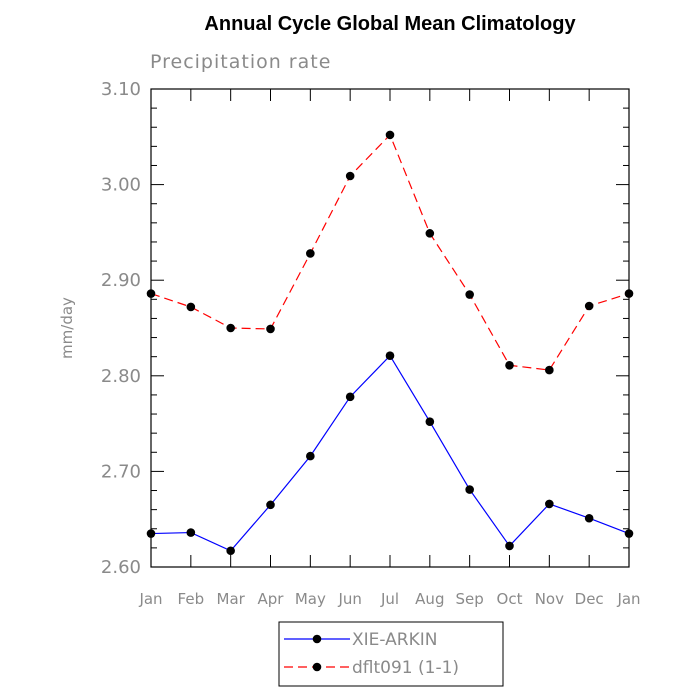 The image size is (700, 700). What do you see at coordinates (349, 599) in the screenshot?
I see `x-tick-label: Jun` at bounding box center [349, 599].